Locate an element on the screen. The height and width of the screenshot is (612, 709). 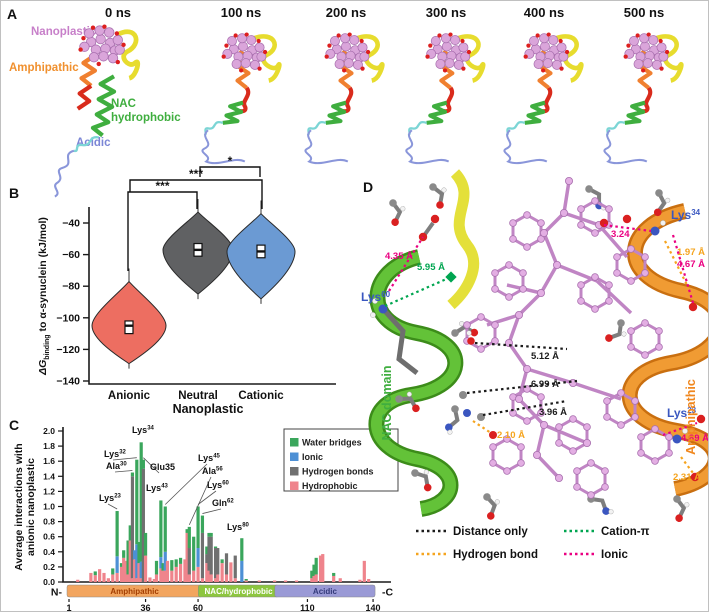
bar-res-117-hydrophobic is located at coordinates (323, 568).